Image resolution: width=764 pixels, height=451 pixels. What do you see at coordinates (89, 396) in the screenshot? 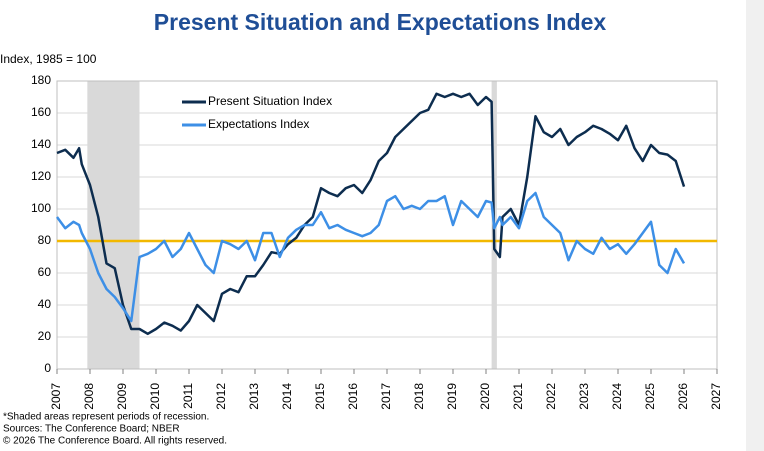
I see `x-tick-label: 2008` at bounding box center [89, 396].